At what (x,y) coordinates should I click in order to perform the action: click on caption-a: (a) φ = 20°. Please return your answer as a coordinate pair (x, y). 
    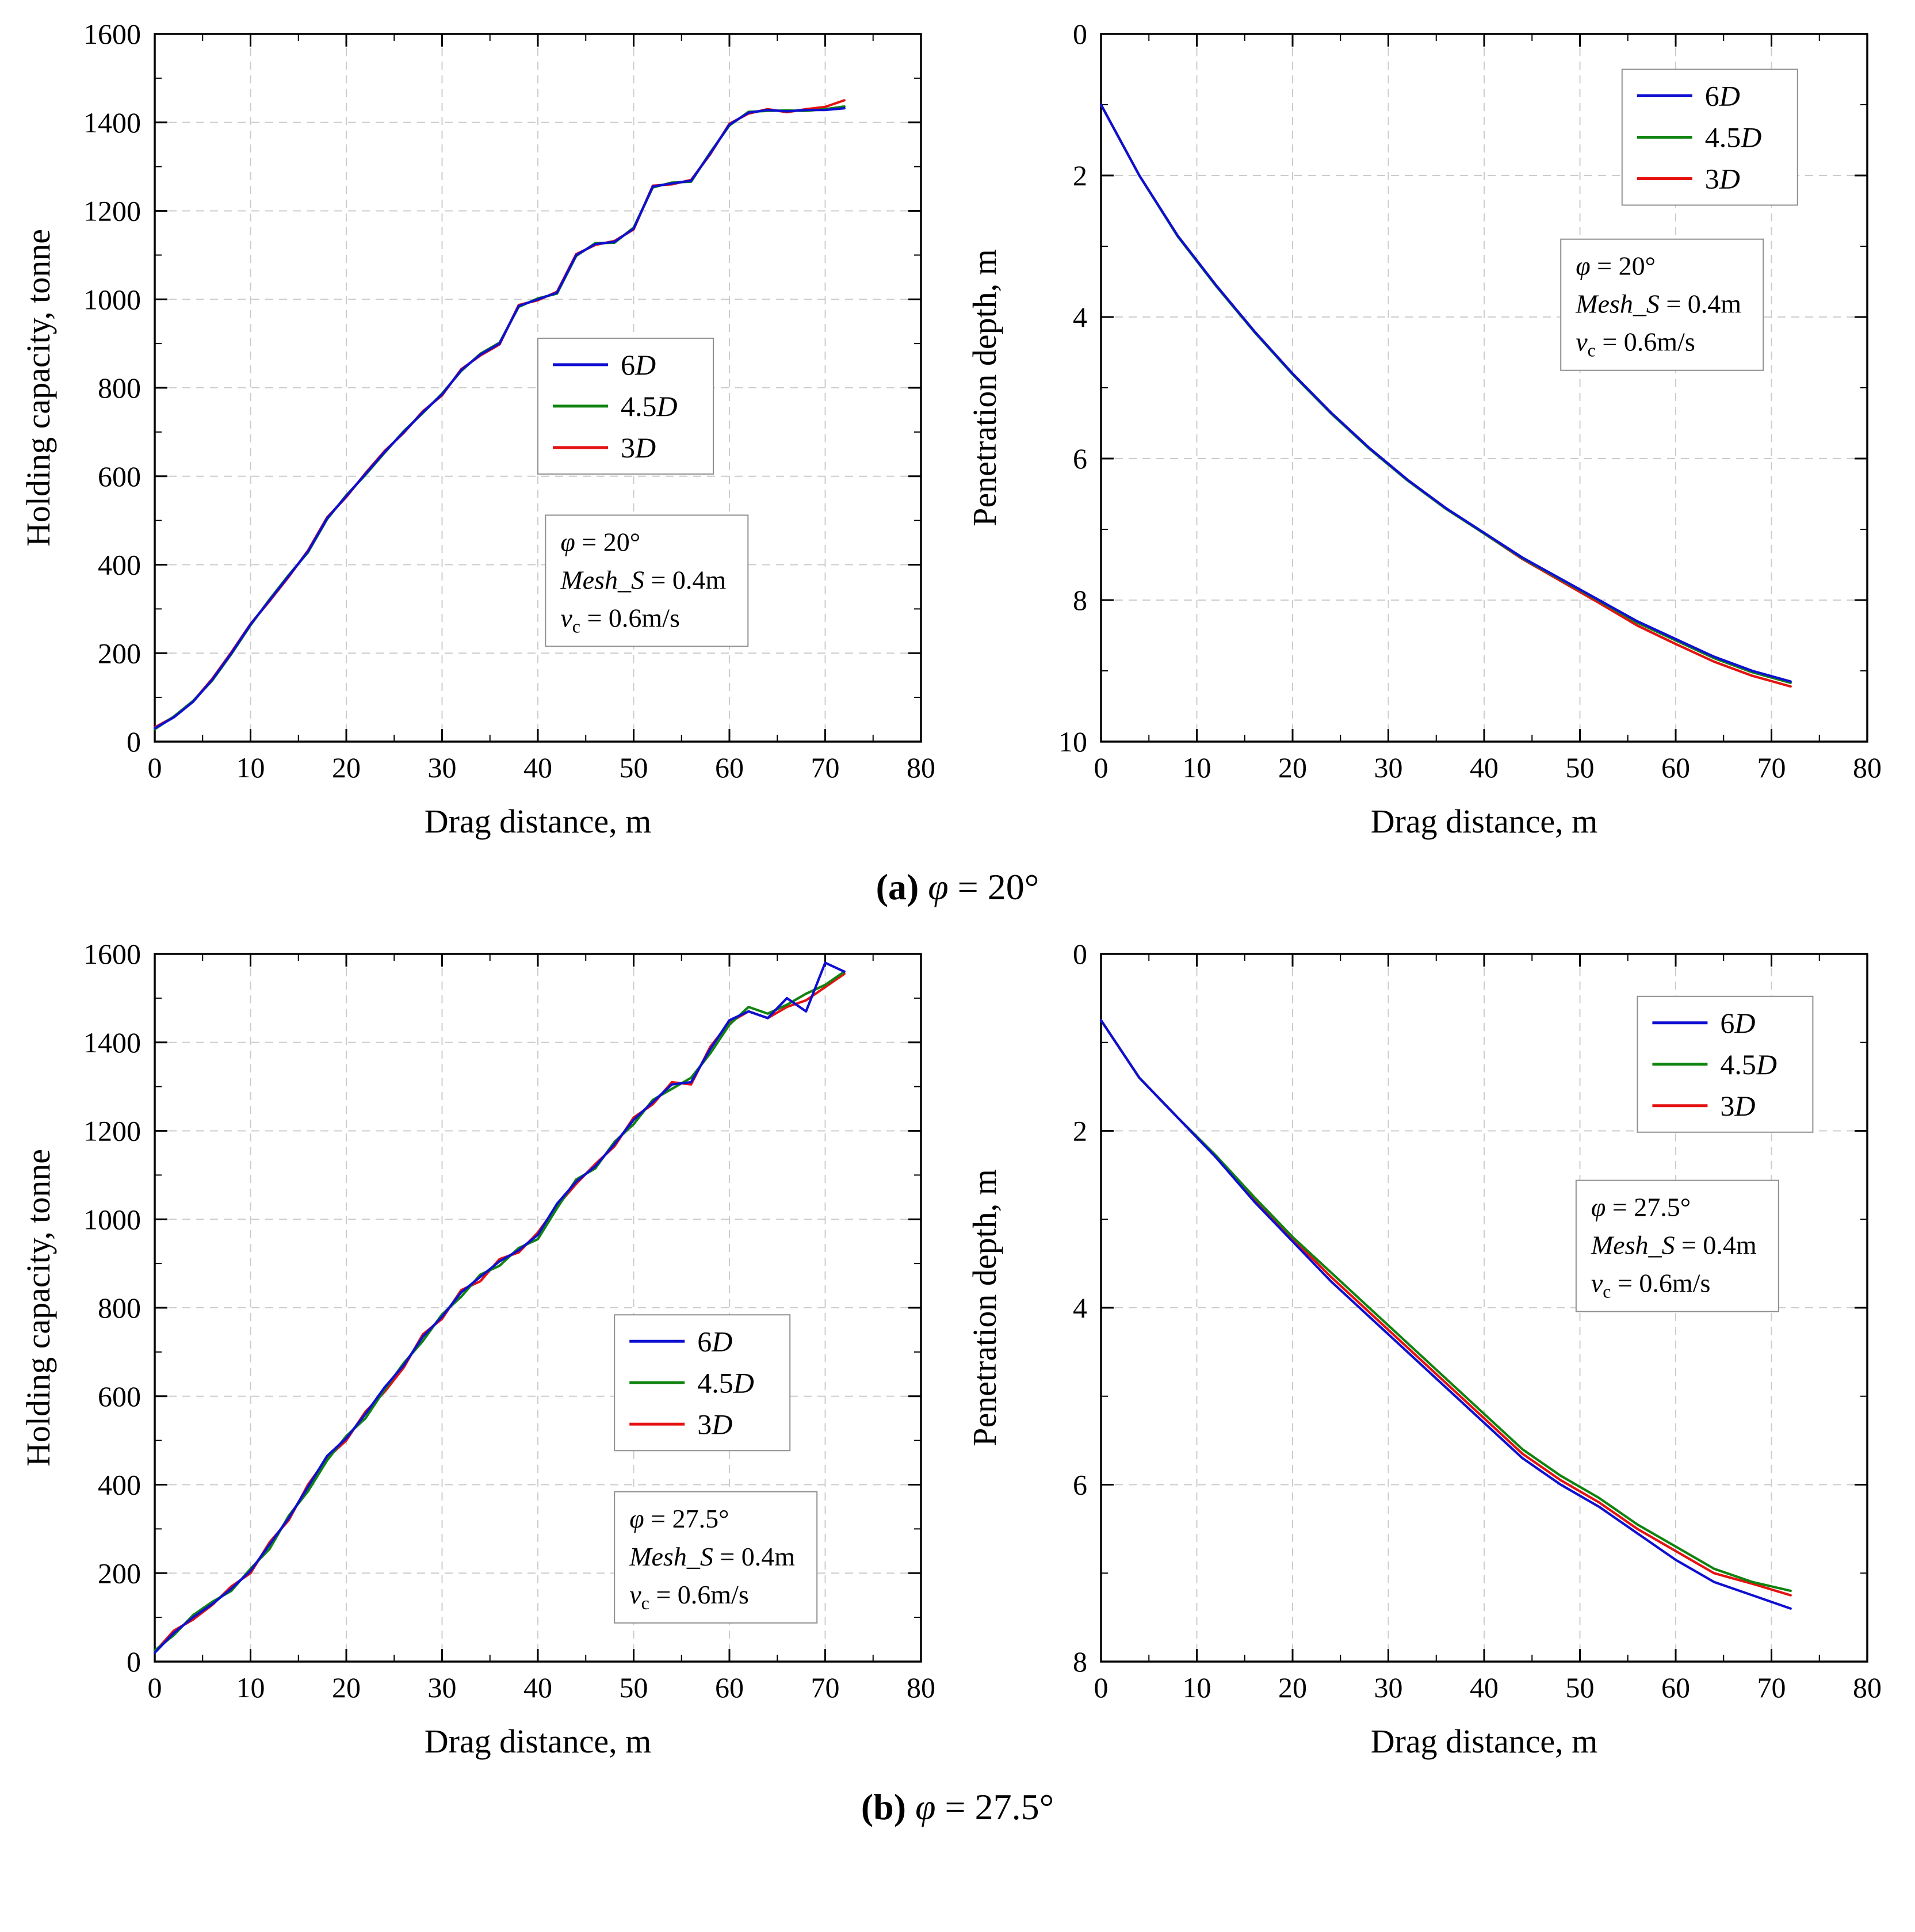
    Looking at the image, I should click on (957, 892).